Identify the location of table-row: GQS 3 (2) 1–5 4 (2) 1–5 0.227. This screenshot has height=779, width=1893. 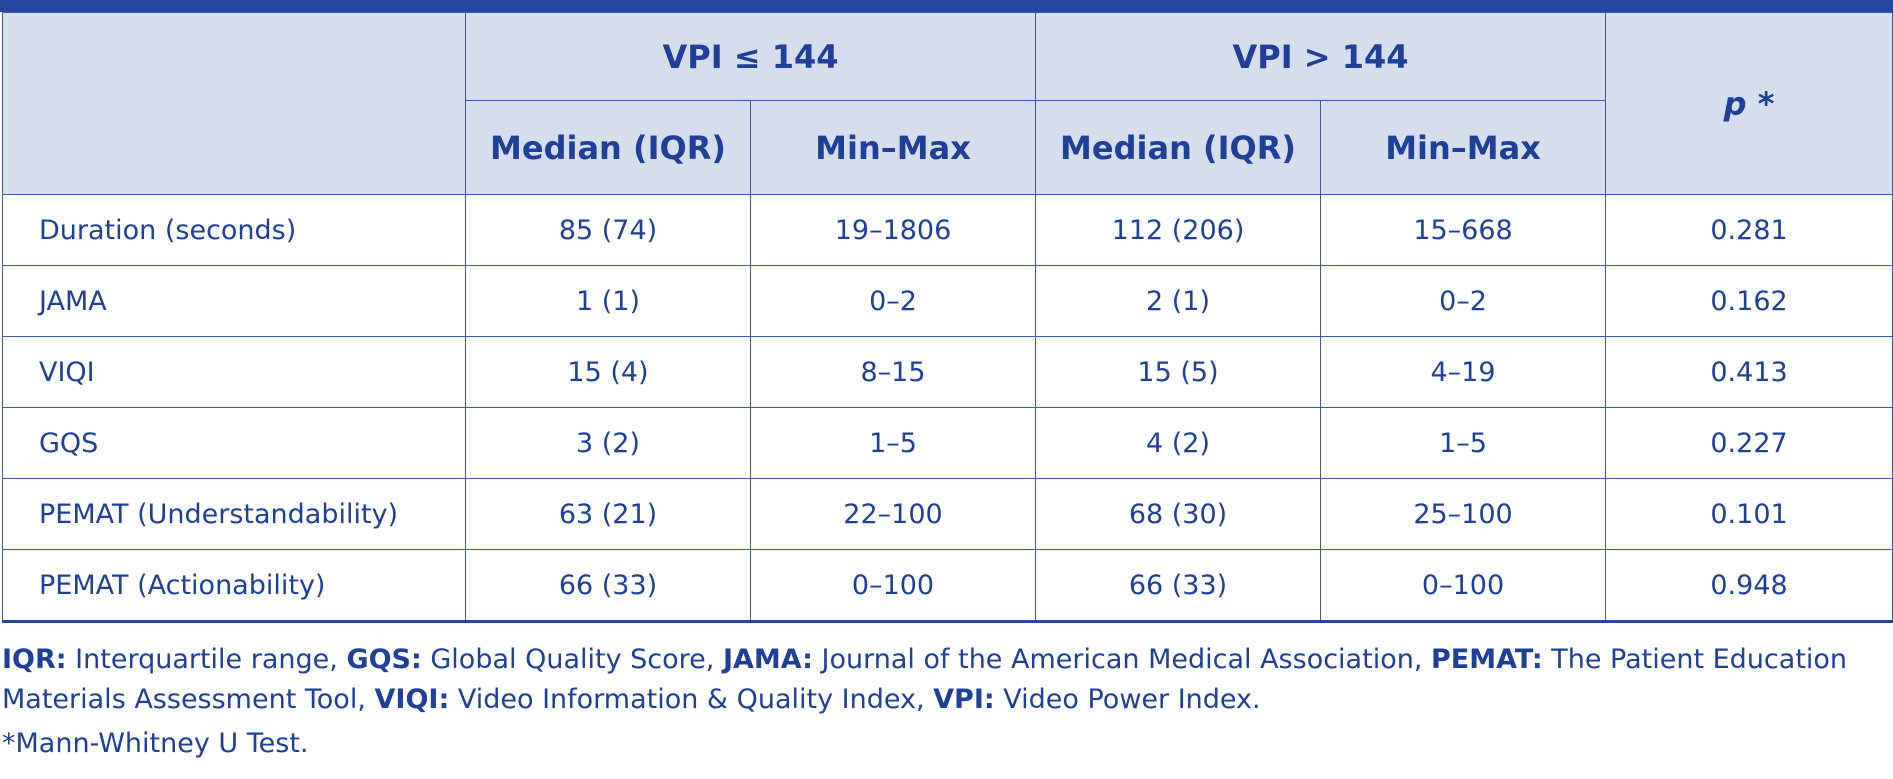
(947, 443).